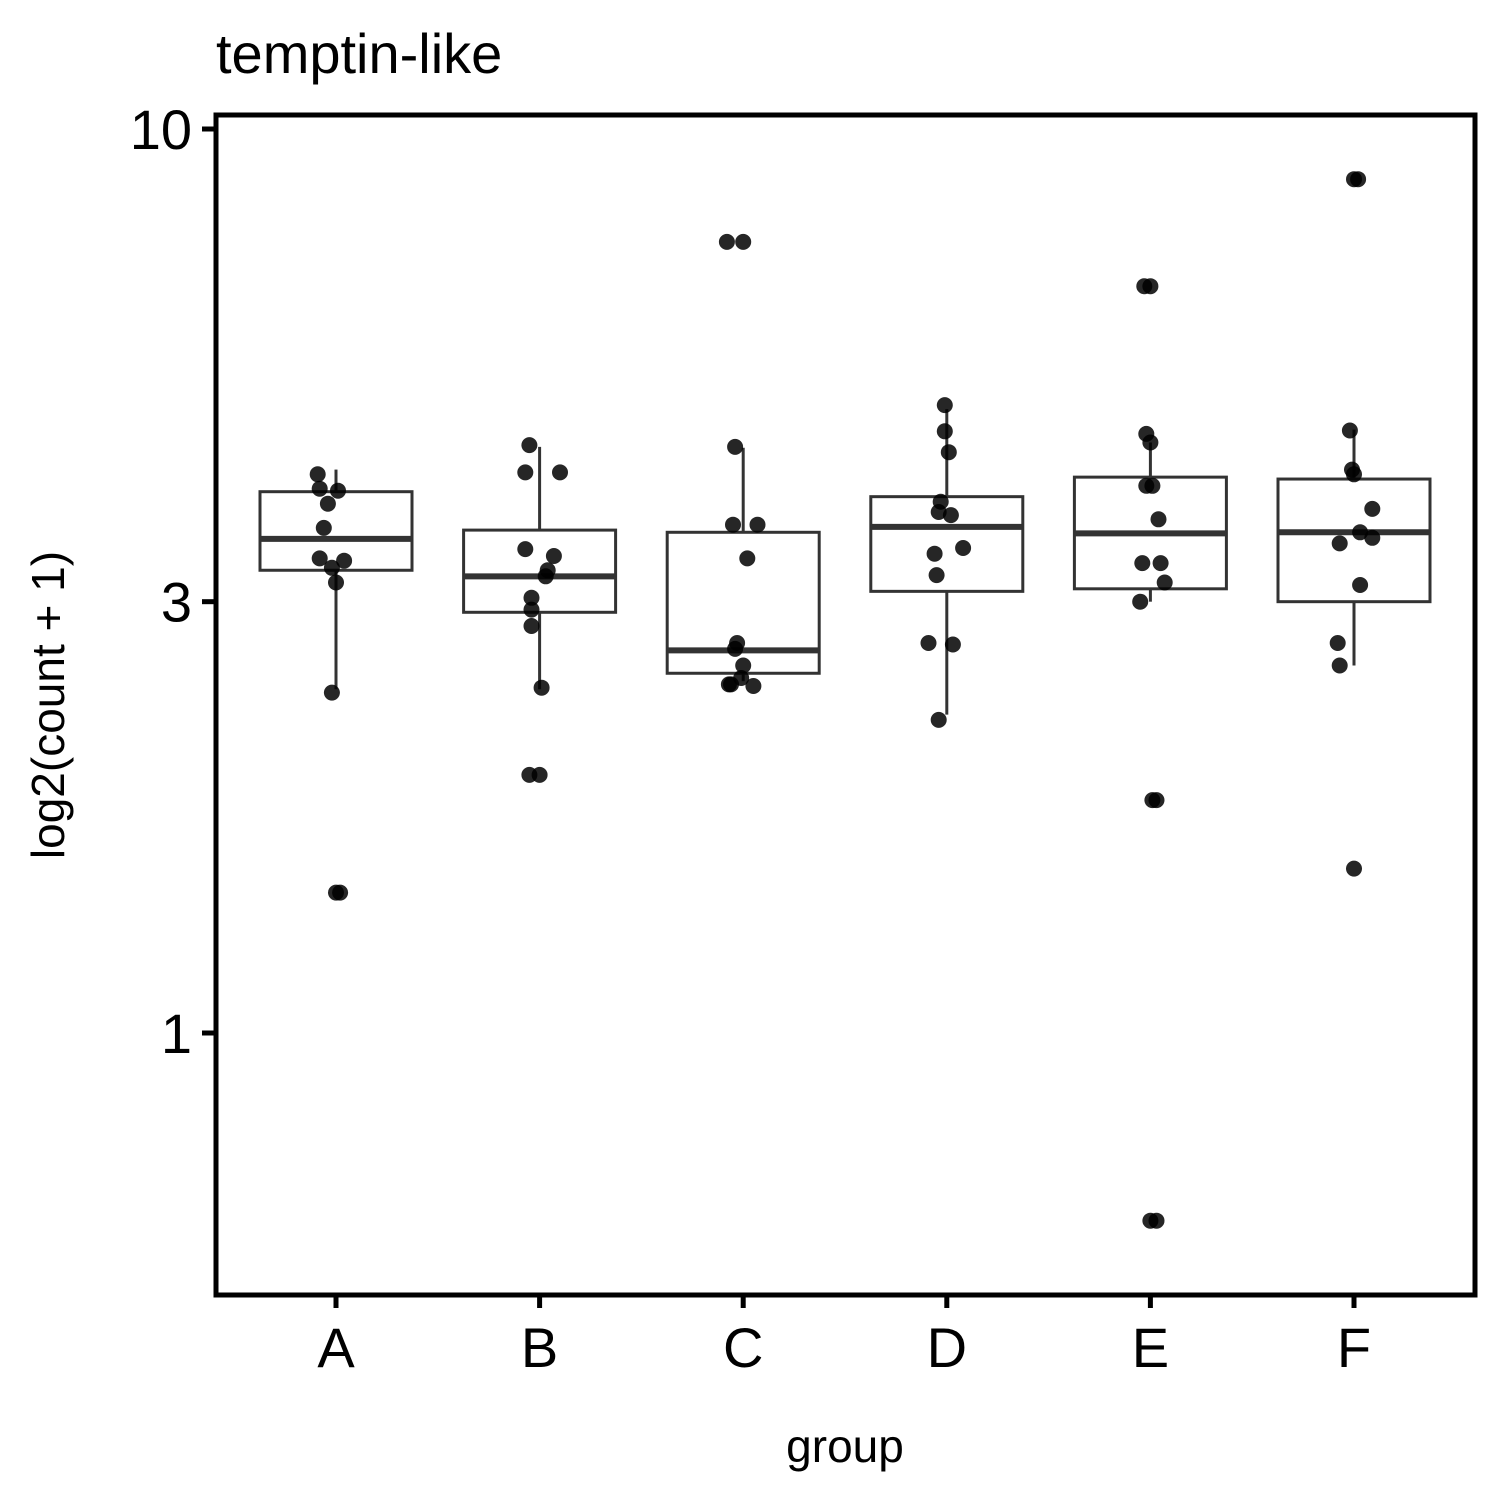 Image resolution: width=1500 pixels, height=1500 pixels. Describe the element at coordinates (161, 129) in the screenshot. I see `y-tick-label: 10` at that location.